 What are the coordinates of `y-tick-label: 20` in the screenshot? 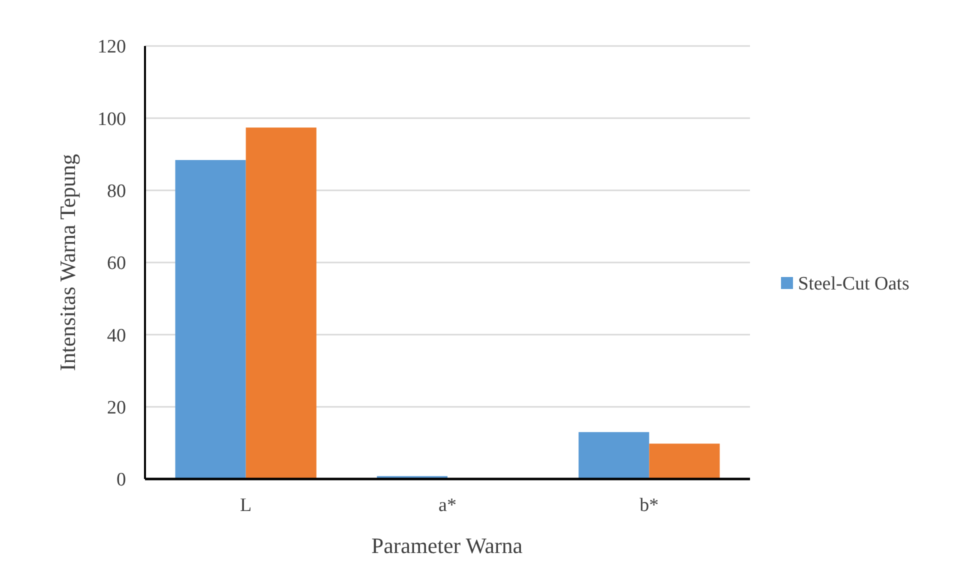 It's located at (116, 407).